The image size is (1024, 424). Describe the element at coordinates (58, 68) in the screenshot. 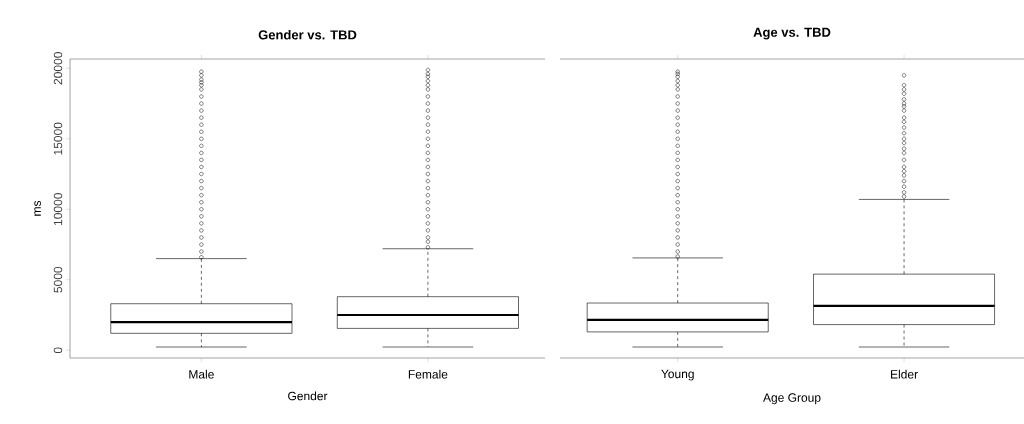

I see `y-tick-label: 20000` at that location.